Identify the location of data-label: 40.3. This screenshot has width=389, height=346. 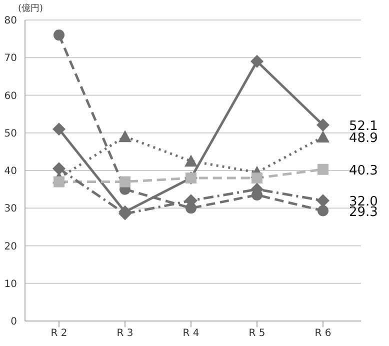
(363, 170).